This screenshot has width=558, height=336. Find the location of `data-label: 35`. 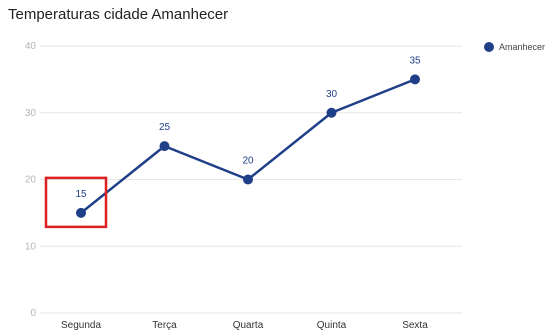

data-label: 35 is located at coordinates (415, 60).